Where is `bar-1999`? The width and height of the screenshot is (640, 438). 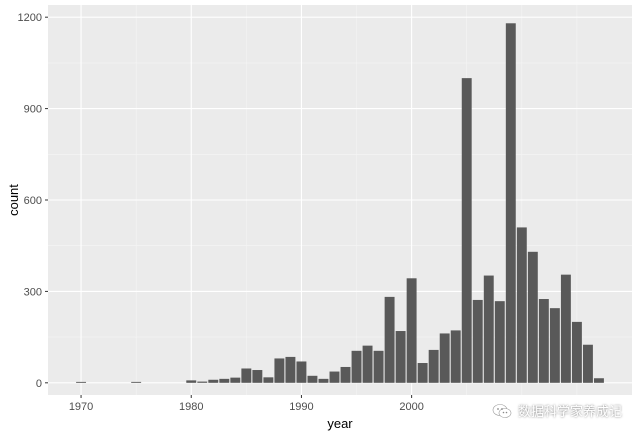 bar-1999 is located at coordinates (400, 357).